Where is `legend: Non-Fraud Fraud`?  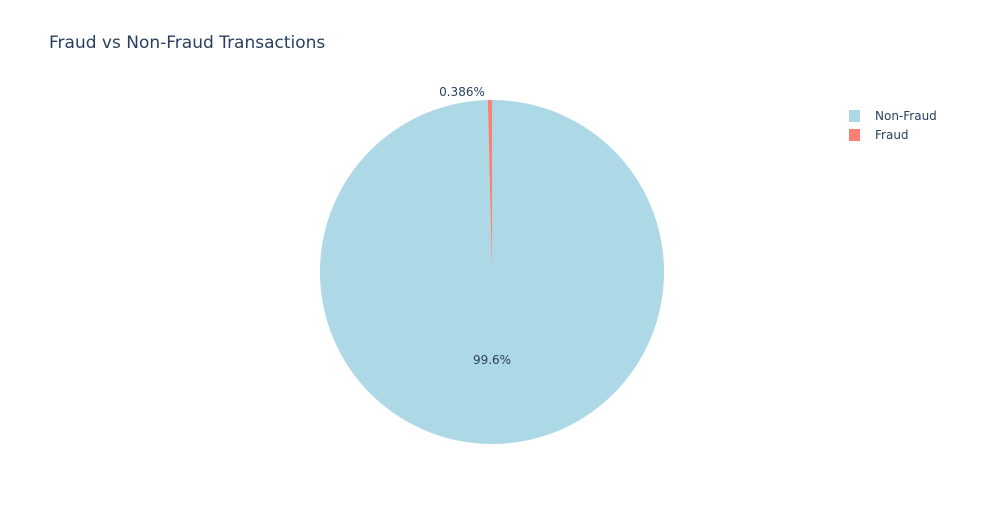
legend: Non-Fraud Fraud is located at coordinates (893, 125).